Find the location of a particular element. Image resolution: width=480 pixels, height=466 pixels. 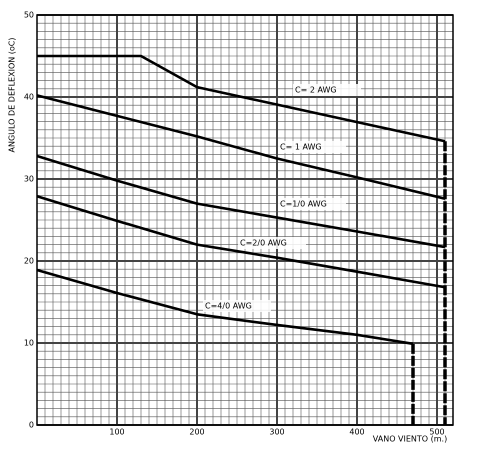

series-label: C= 2 AWG is located at coordinates (316, 90).